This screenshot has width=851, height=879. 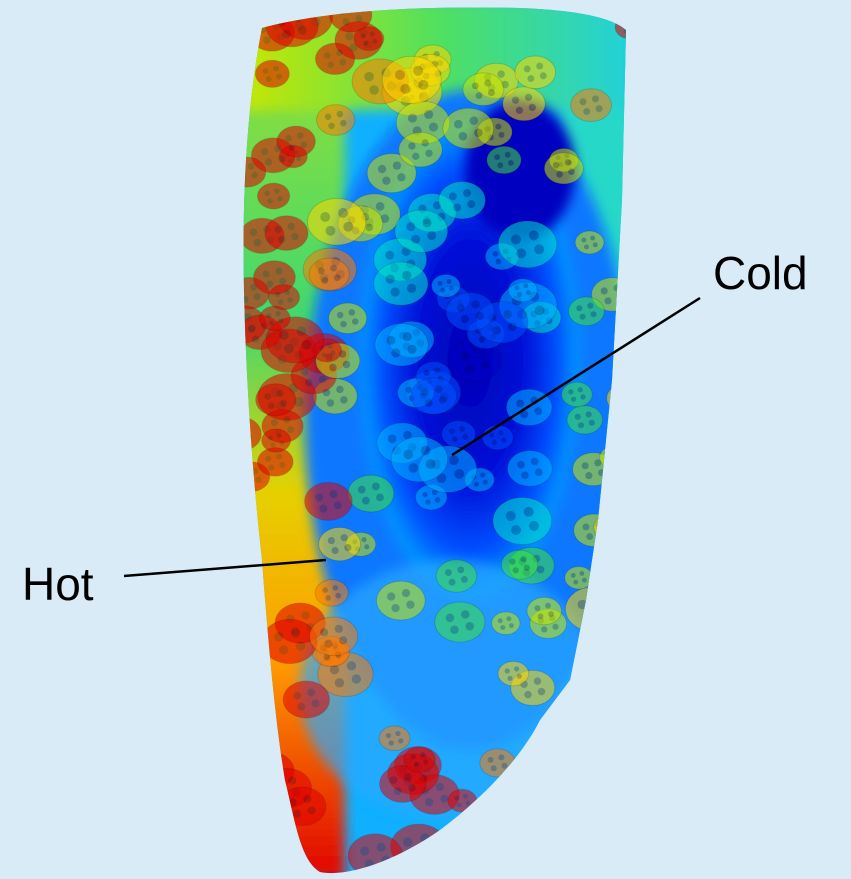 What do you see at coordinates (225, 568) in the screenshot?
I see `hot-leader-line` at bounding box center [225, 568].